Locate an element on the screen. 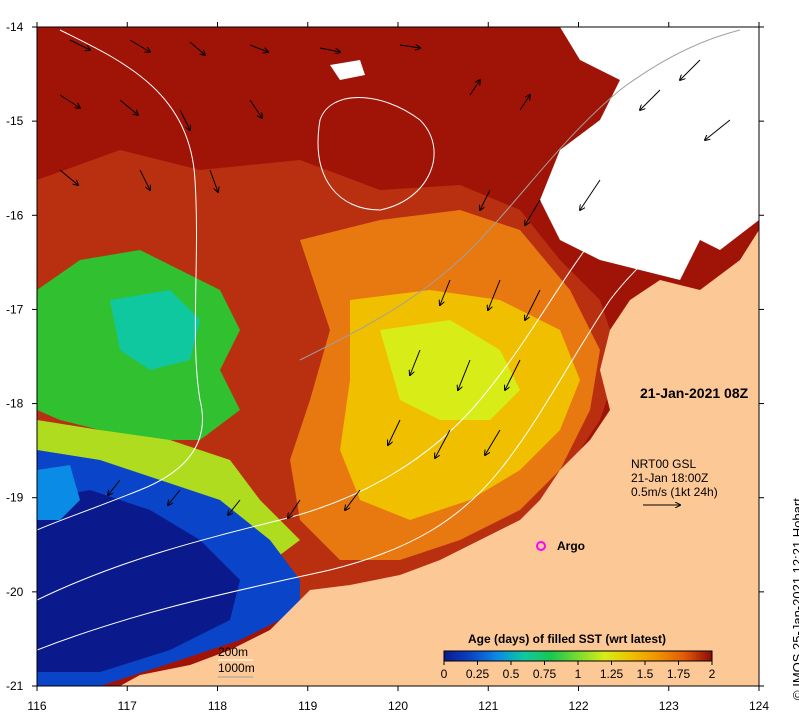 Image resolution: width=799 pixels, height=728 pixels. colorbar-ticks: 0 0.25 0.5 0.75 1 1.25 1.5 1.75 2 is located at coordinates (578, 671).